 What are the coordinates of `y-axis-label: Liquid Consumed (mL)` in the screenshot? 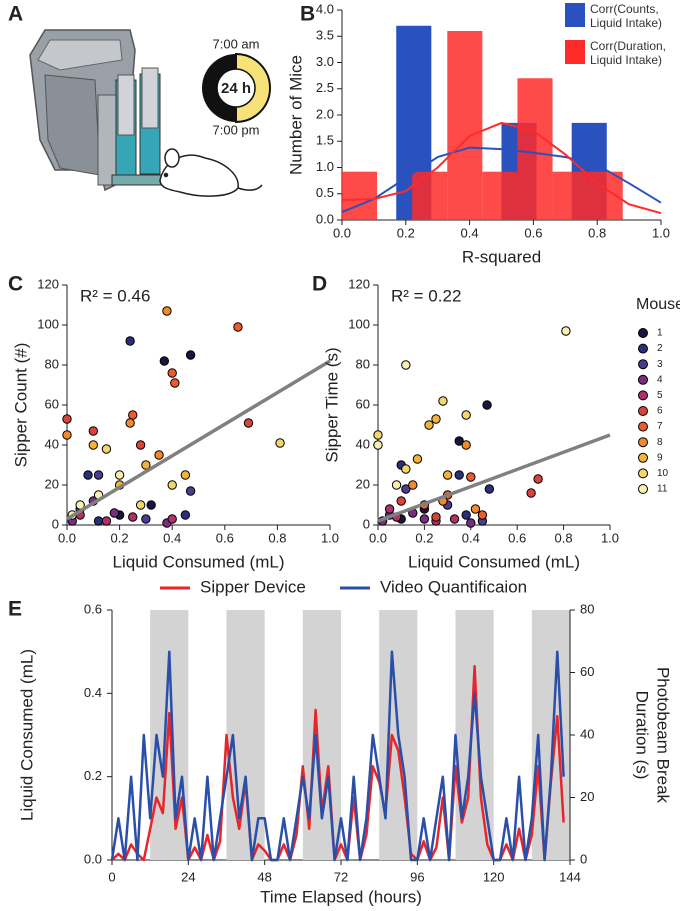 It's located at (26, 735).